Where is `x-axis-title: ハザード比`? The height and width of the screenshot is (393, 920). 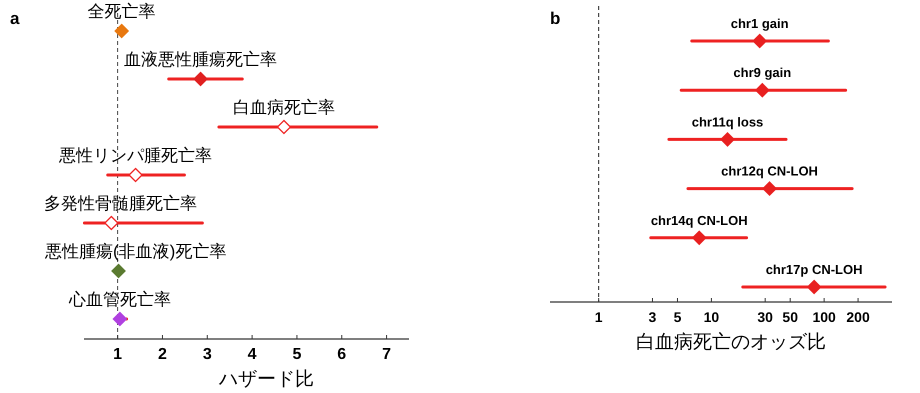
x-axis-title: ハザード比 is located at coordinates (266, 379).